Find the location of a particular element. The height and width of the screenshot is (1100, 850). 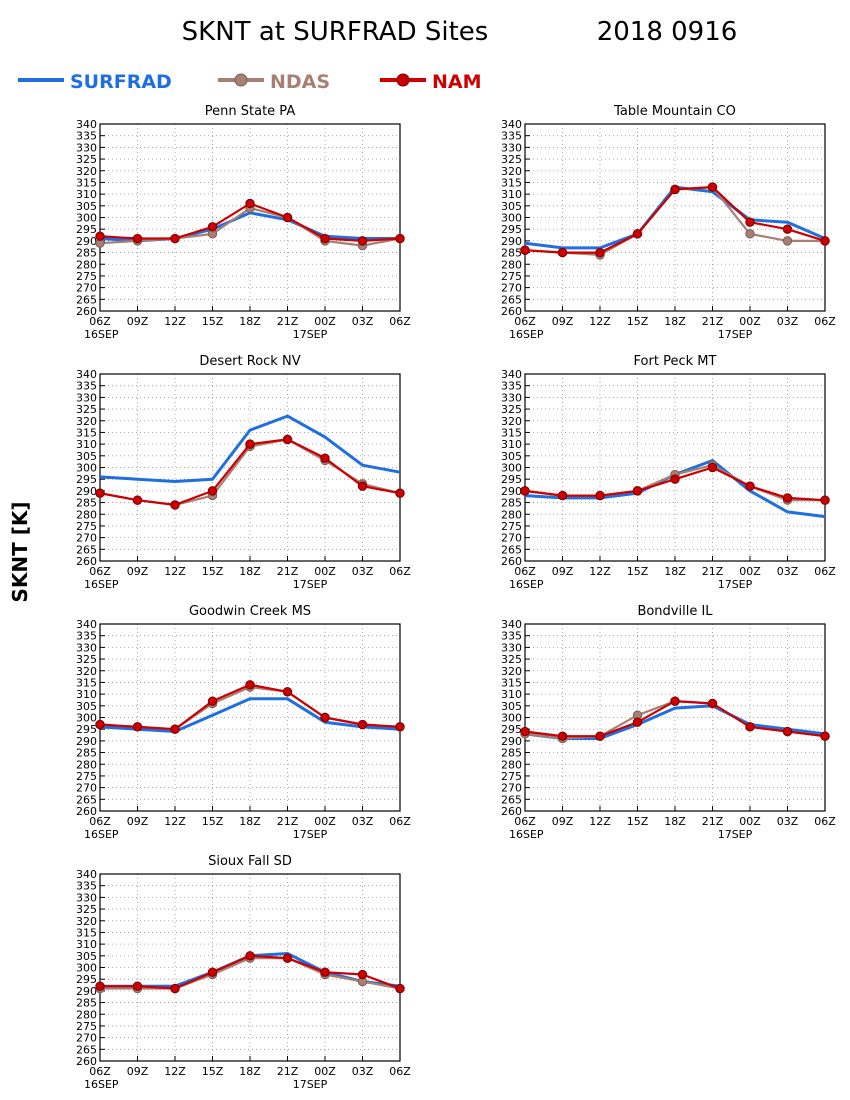

x-tick-label: 12Z is located at coordinates (175, 821).